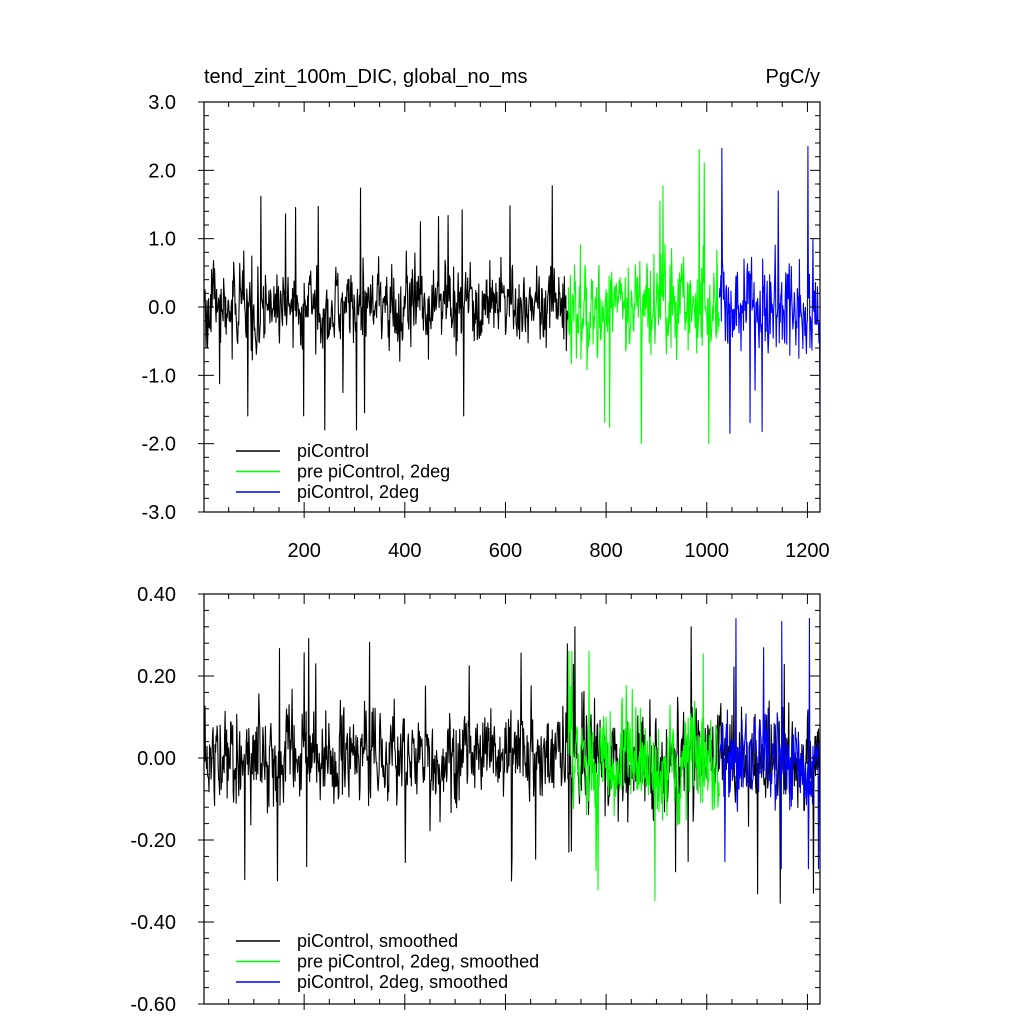 The width and height of the screenshot is (1024, 1024). What do you see at coordinates (404, 551) in the screenshot?
I see `x-tick-label: 400` at bounding box center [404, 551].